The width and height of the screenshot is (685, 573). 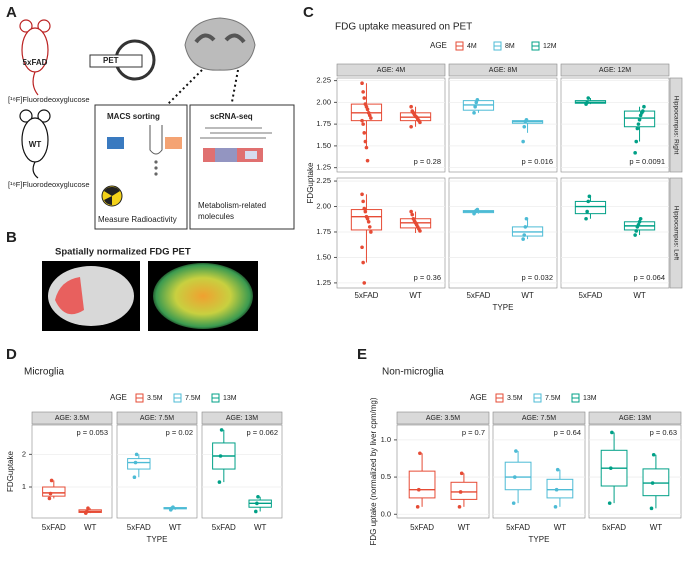 I want to click on p-value: p = 0.016, so click(x=538, y=161).